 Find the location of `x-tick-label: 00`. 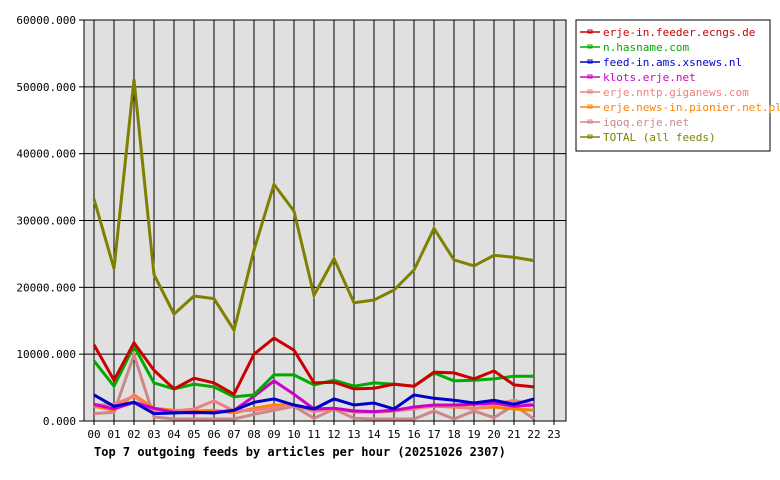

x-tick-label: 00 is located at coordinates (93, 434).